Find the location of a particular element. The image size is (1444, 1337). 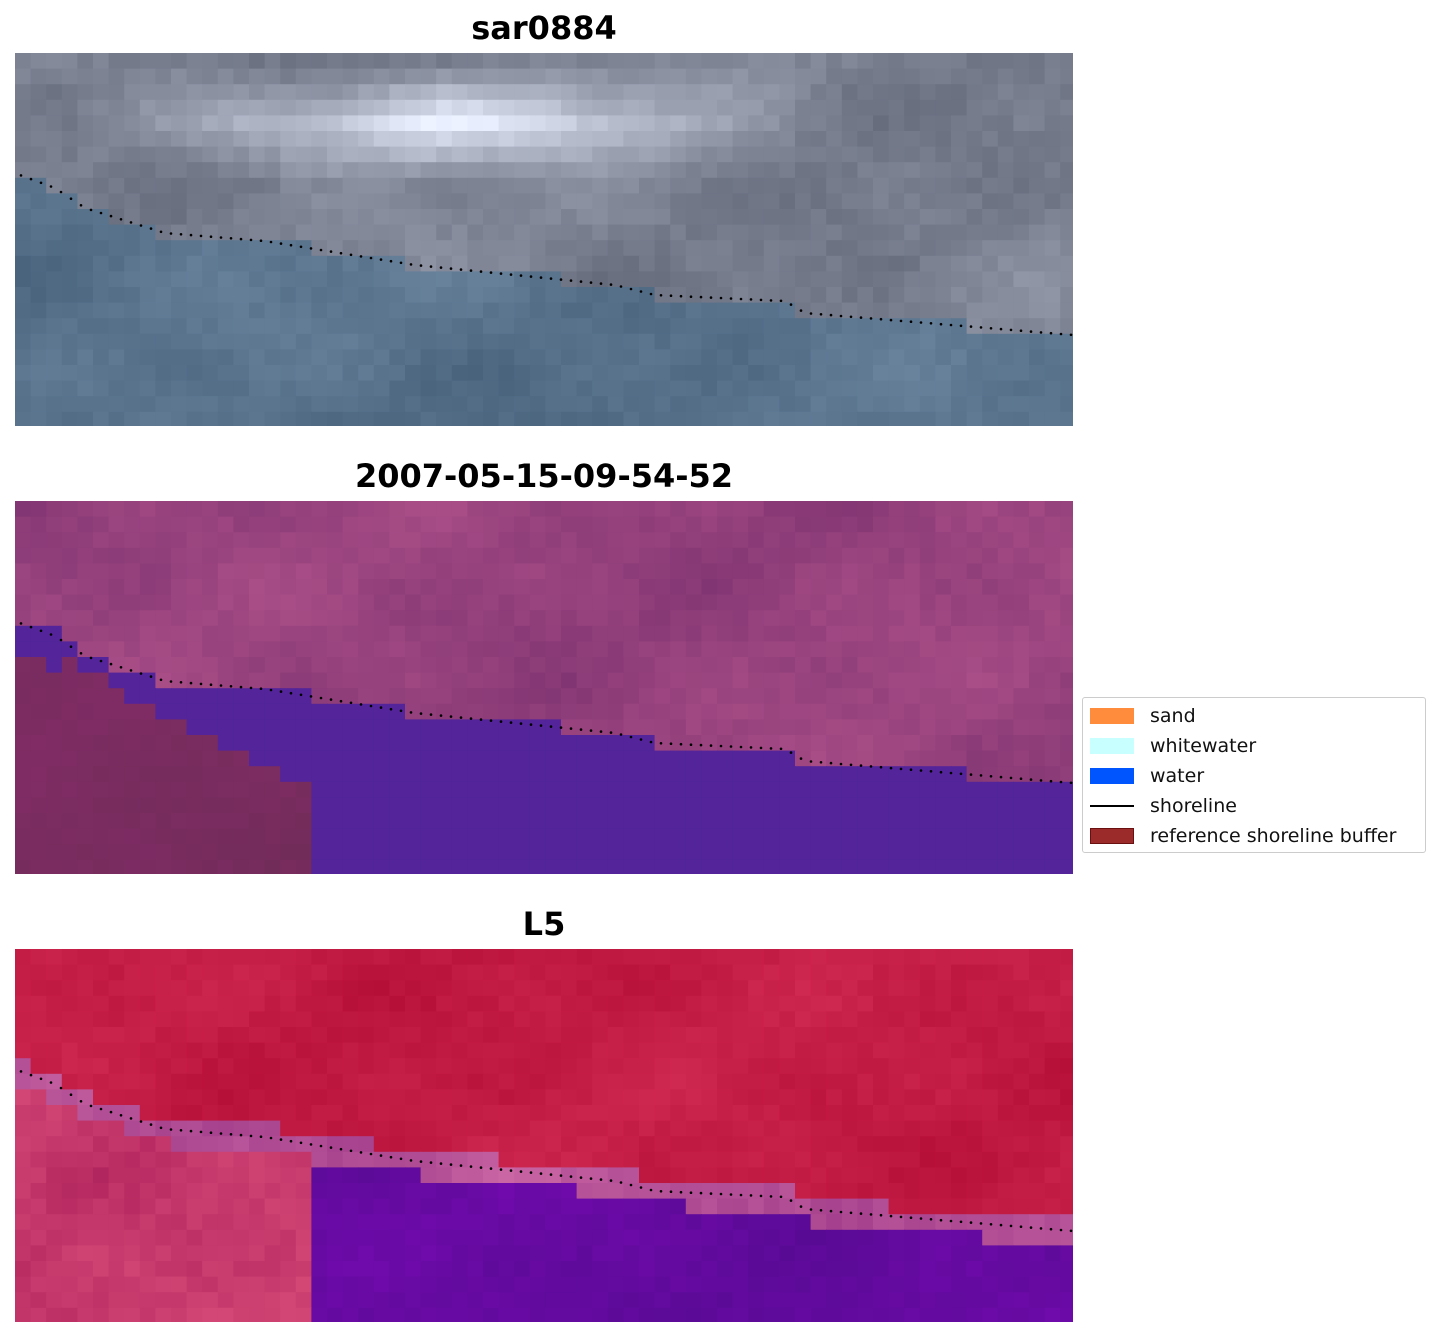

legend-item-whitewater: whitewater is located at coordinates (1173, 746).